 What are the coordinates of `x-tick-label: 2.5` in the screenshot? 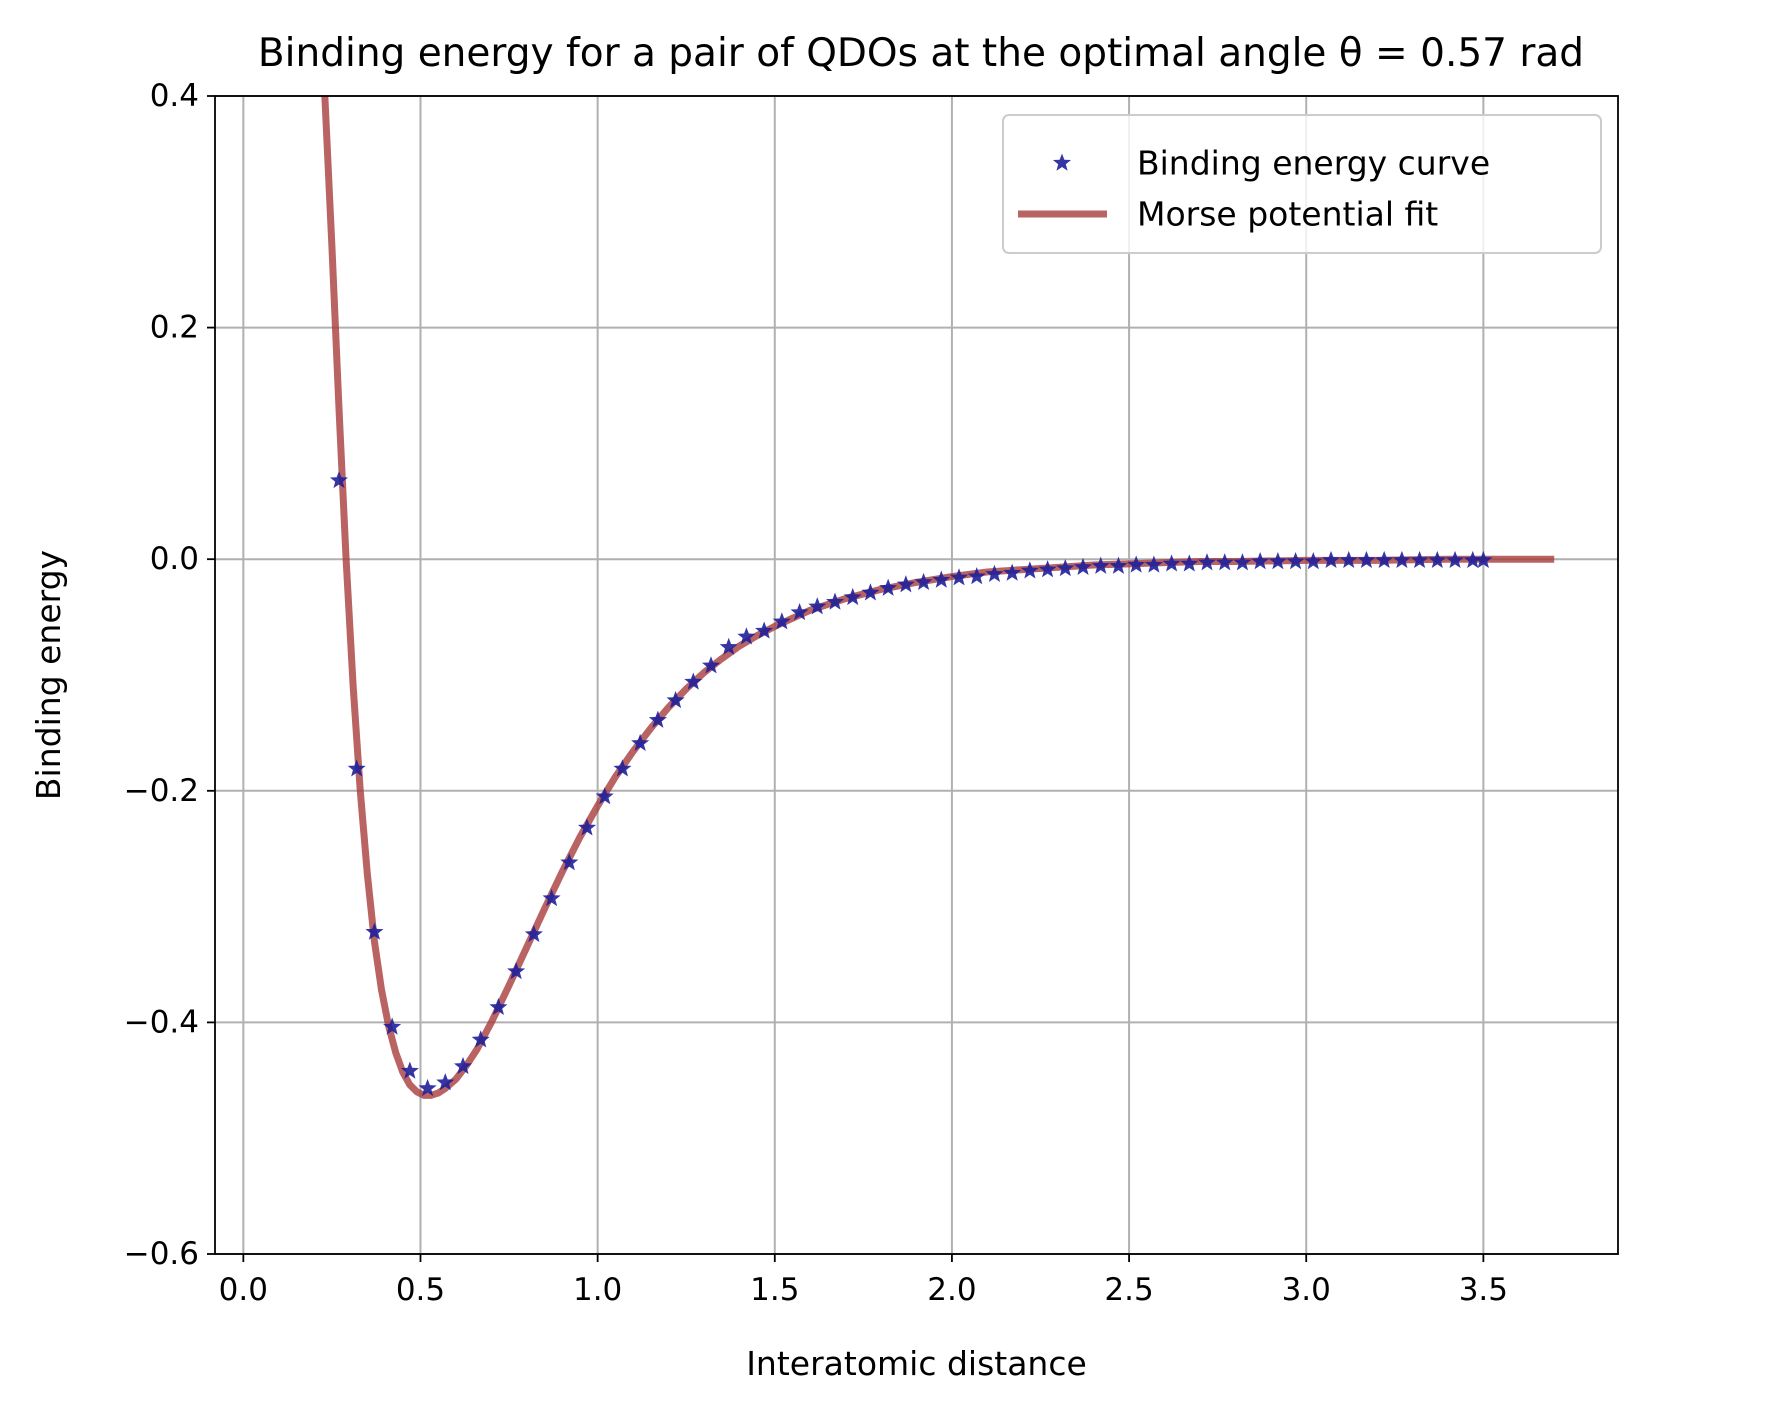 It's located at (1128, 1290).